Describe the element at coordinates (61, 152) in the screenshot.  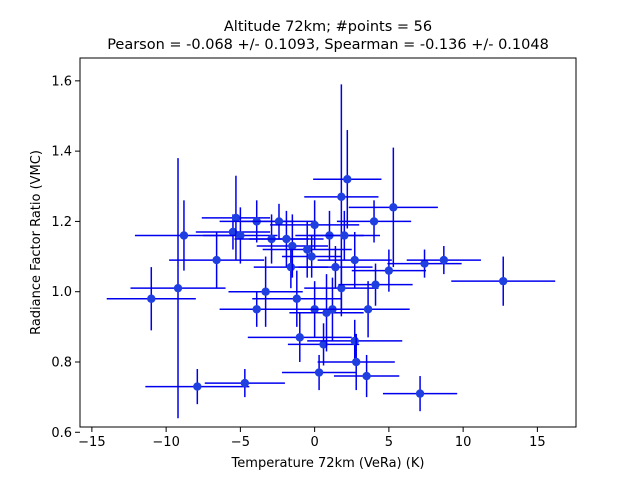
I see `y-tick-label: 1.4` at that location.